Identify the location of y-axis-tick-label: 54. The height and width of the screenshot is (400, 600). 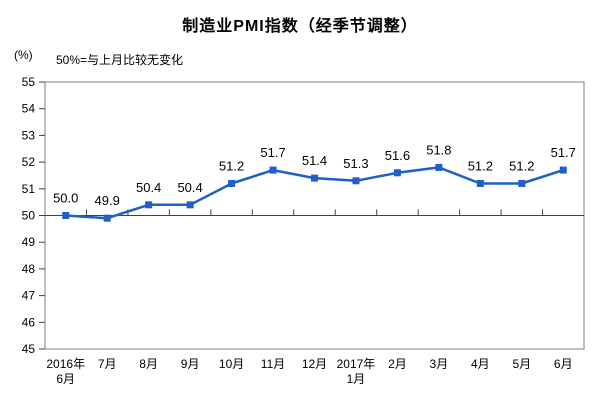
(29, 109).